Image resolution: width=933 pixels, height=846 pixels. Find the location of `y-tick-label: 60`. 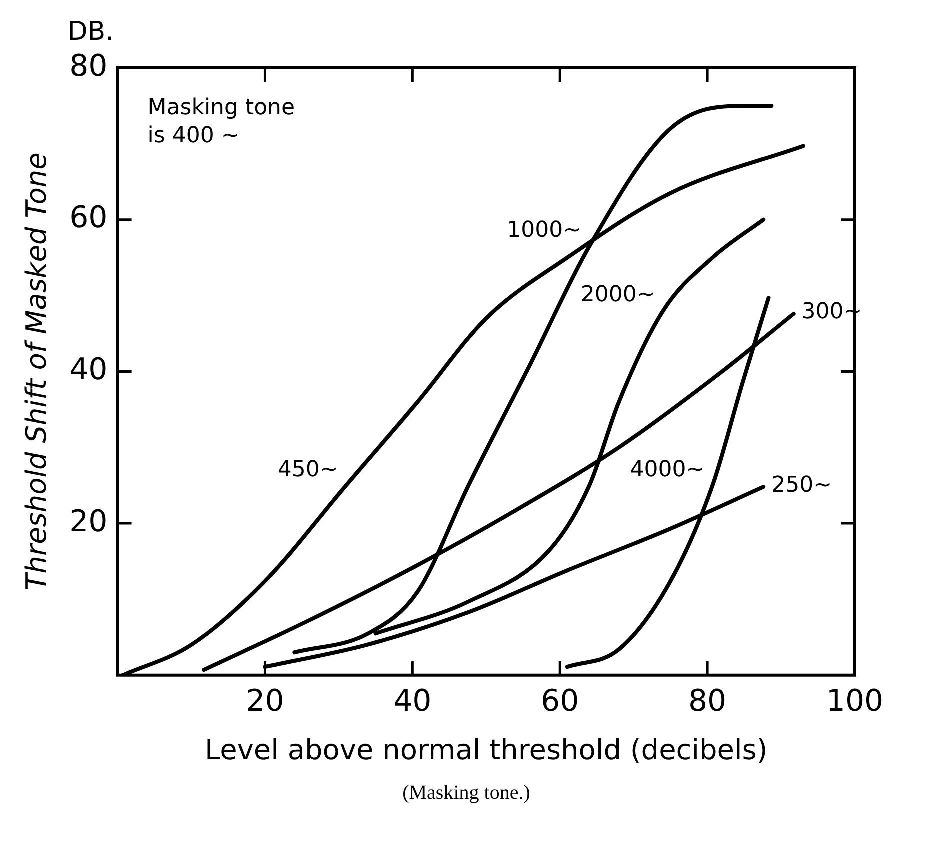

y-tick-label: 60 is located at coordinates (89, 218).